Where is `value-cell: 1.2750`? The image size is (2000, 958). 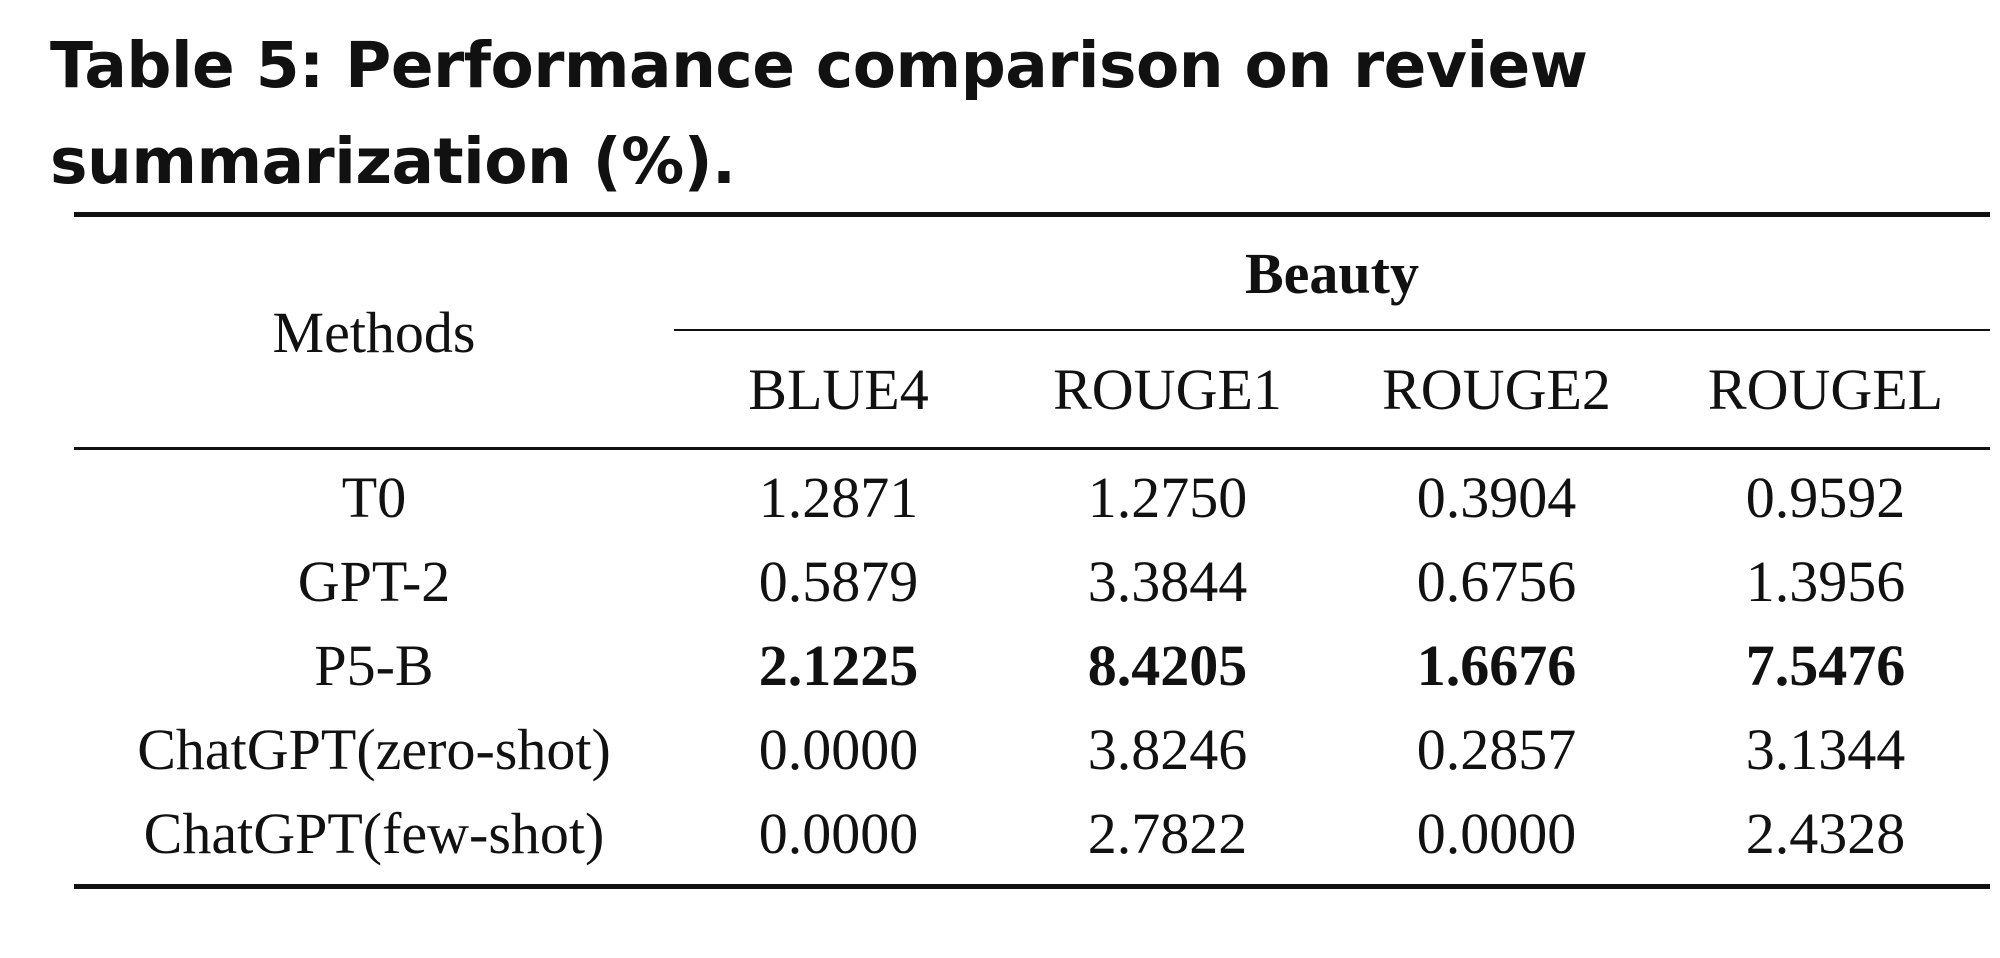
value-cell: 1.2750 is located at coordinates (1167, 497).